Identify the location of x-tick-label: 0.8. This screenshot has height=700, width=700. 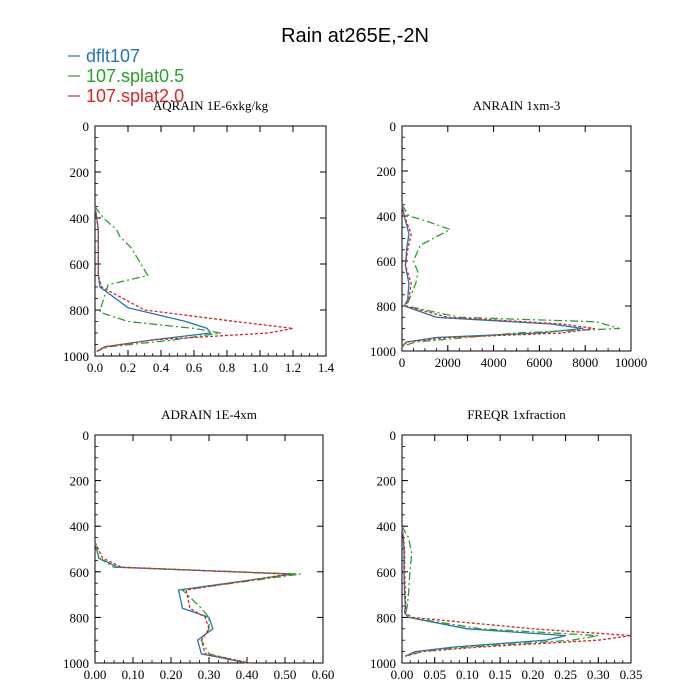
(227, 367).